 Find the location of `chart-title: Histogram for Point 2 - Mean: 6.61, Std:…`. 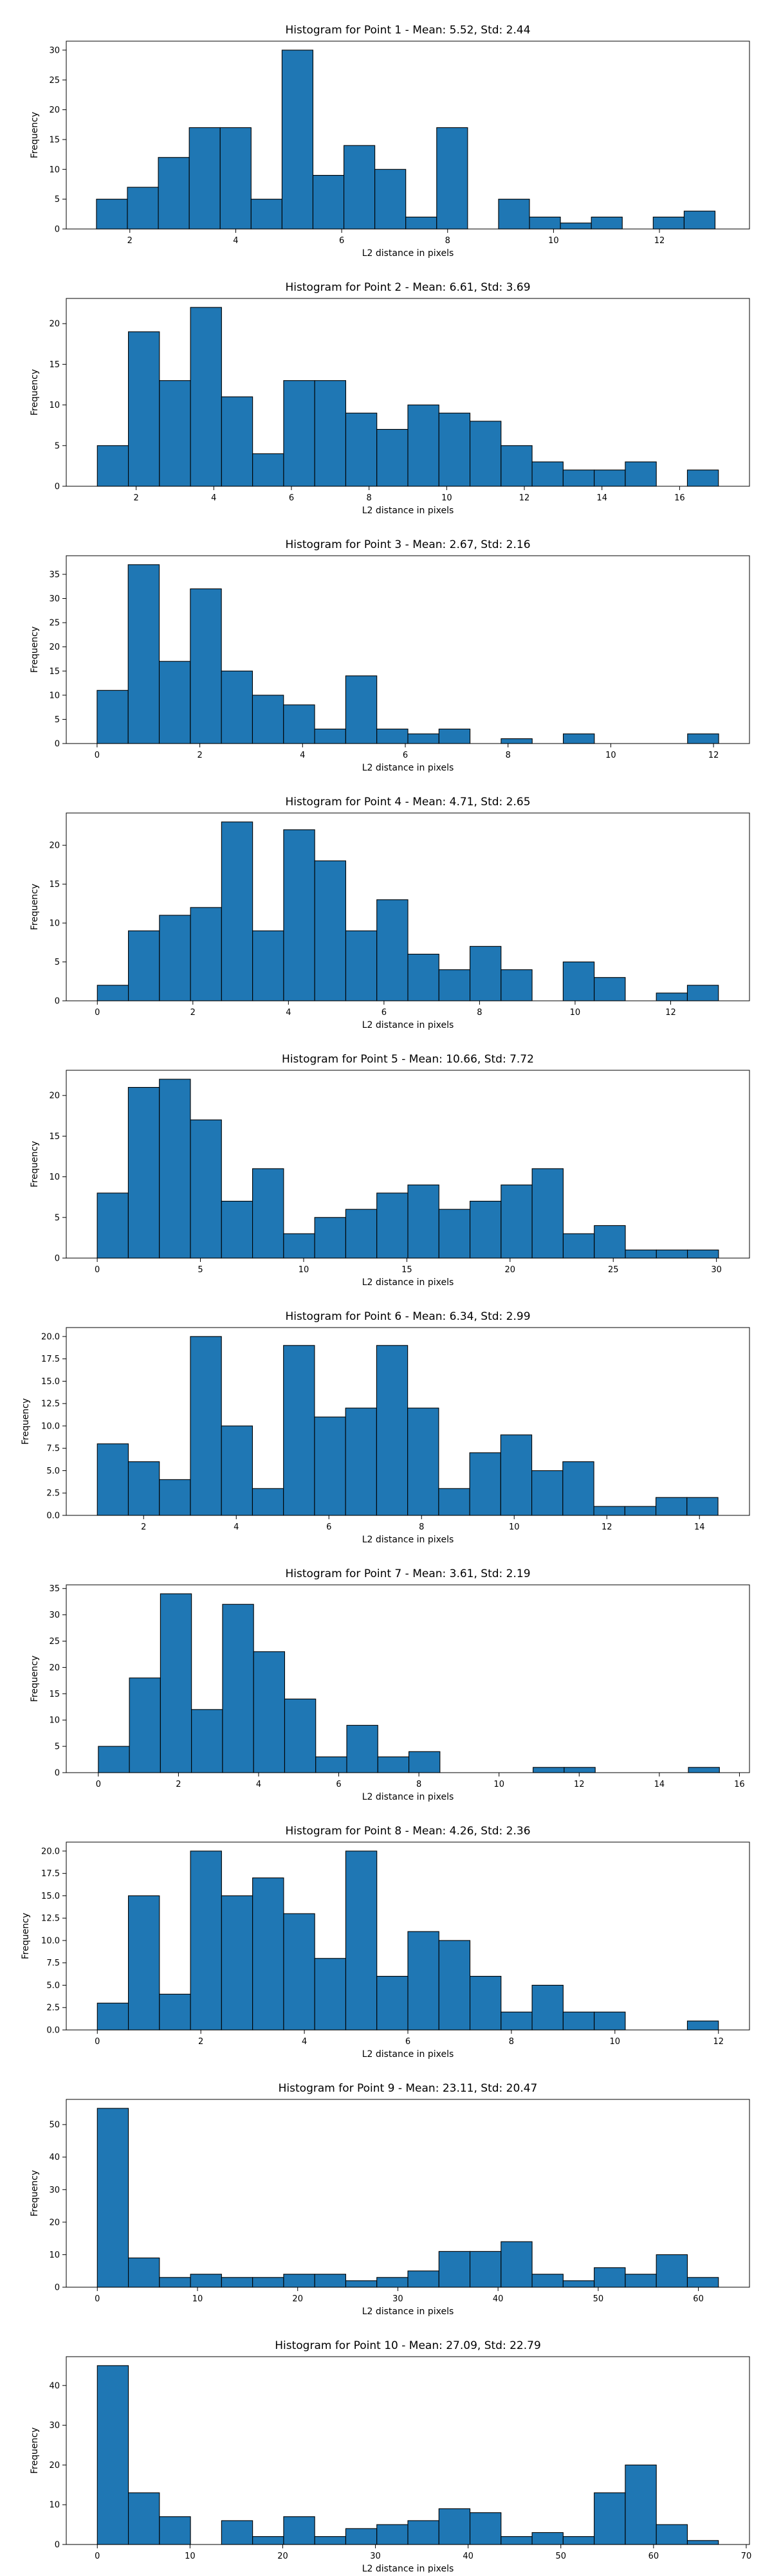

chart-title: Histogram for Point 2 - Mean: 6.61, Std:… is located at coordinates (407, 287).